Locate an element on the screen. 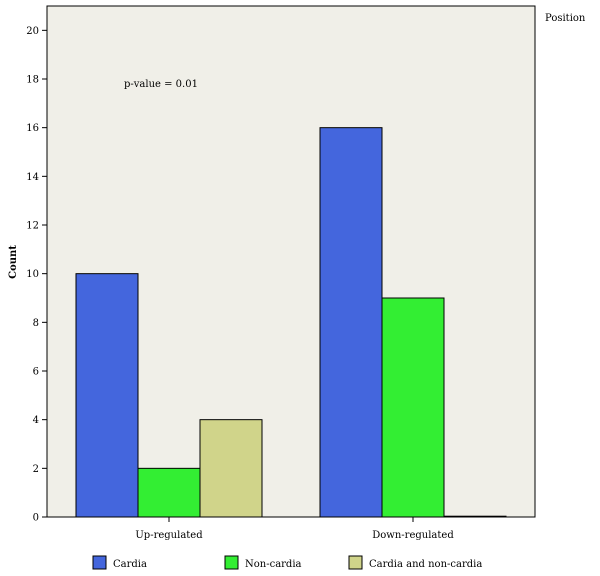 The width and height of the screenshot is (600, 576). y-tick-label: 14 is located at coordinates (32, 177).